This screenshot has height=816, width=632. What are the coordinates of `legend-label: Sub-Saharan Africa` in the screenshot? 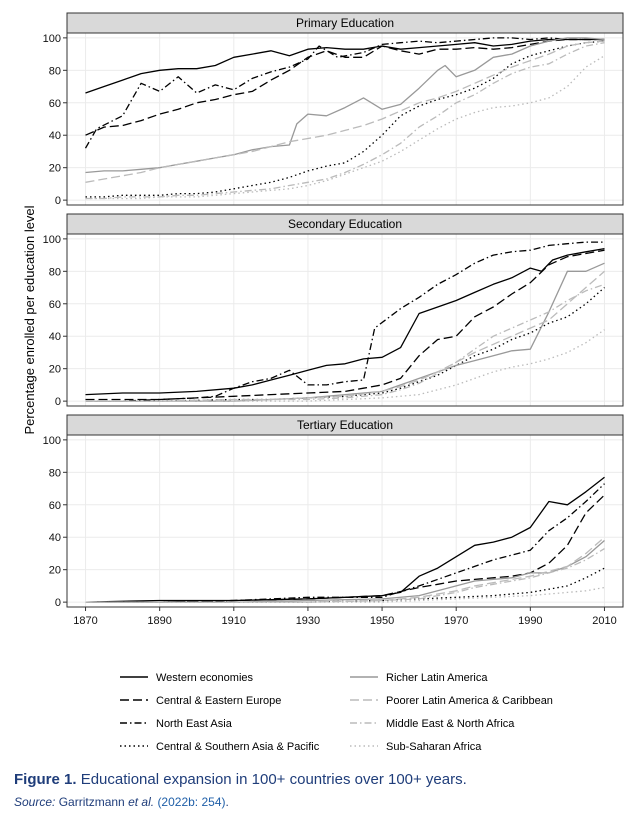 It's located at (434, 747).